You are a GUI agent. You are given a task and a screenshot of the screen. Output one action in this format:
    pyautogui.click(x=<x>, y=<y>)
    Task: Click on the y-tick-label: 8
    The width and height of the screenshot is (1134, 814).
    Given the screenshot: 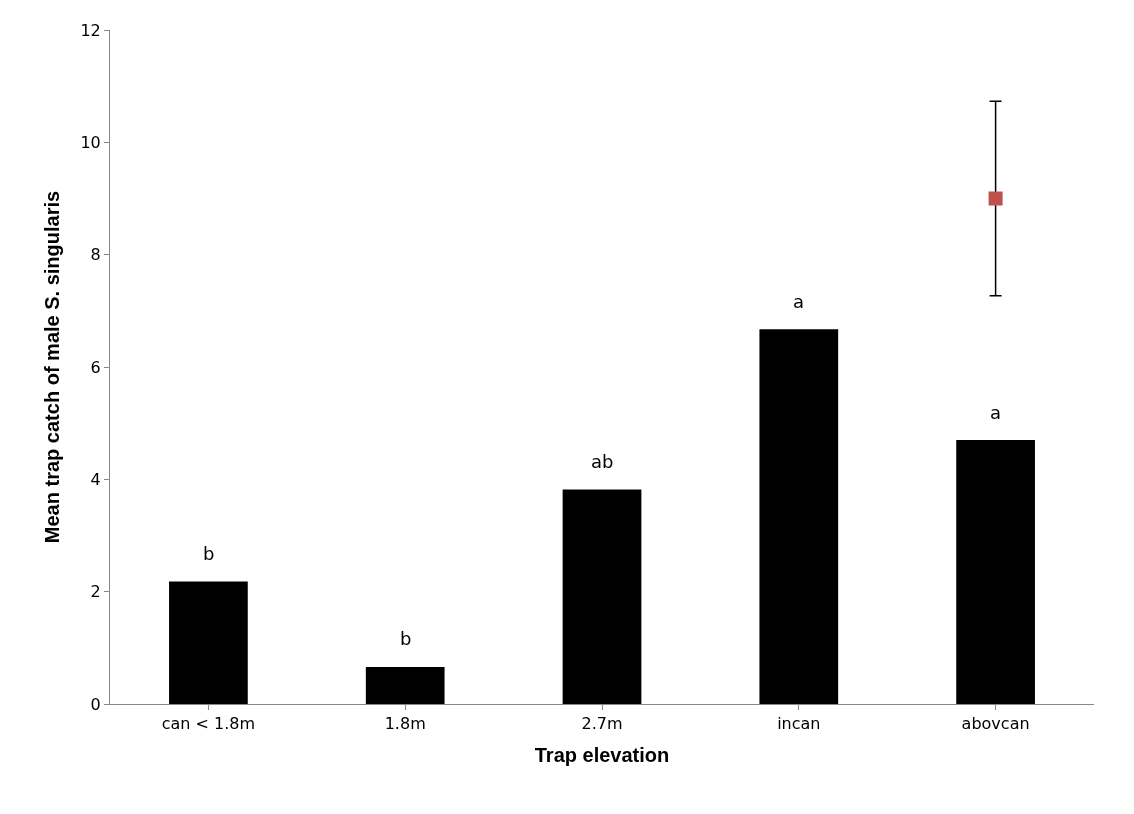 What is the action you would take?
    pyautogui.click(x=95, y=255)
    